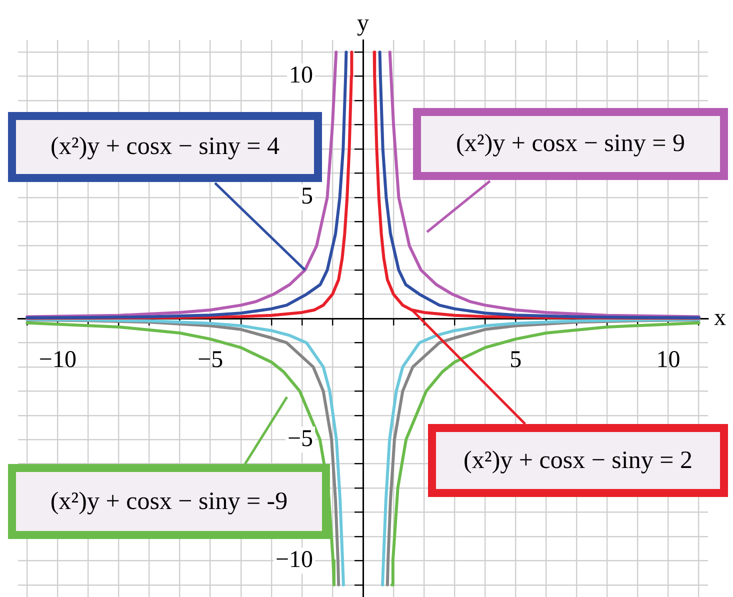 Image resolution: width=733 pixels, height=597 pixels. I want to click on annotation: (x²)y + cosx − siny = -9, so click(169, 502).